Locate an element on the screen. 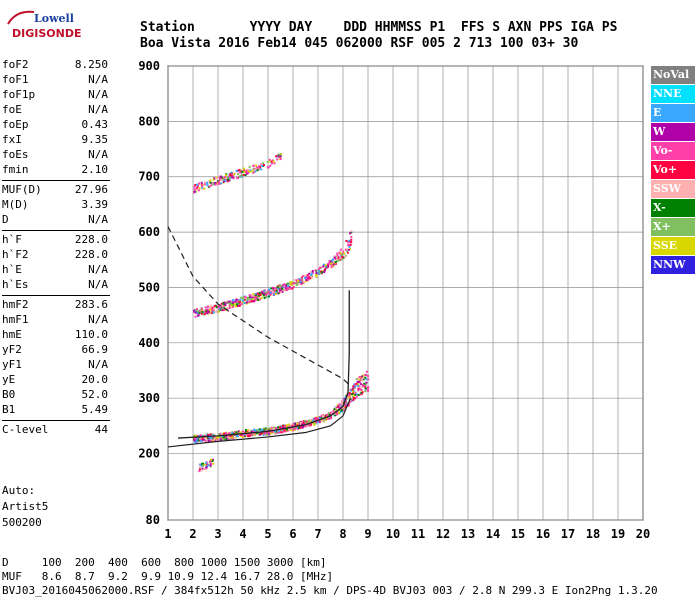  param-value: 52.0 is located at coordinates (95, 394).